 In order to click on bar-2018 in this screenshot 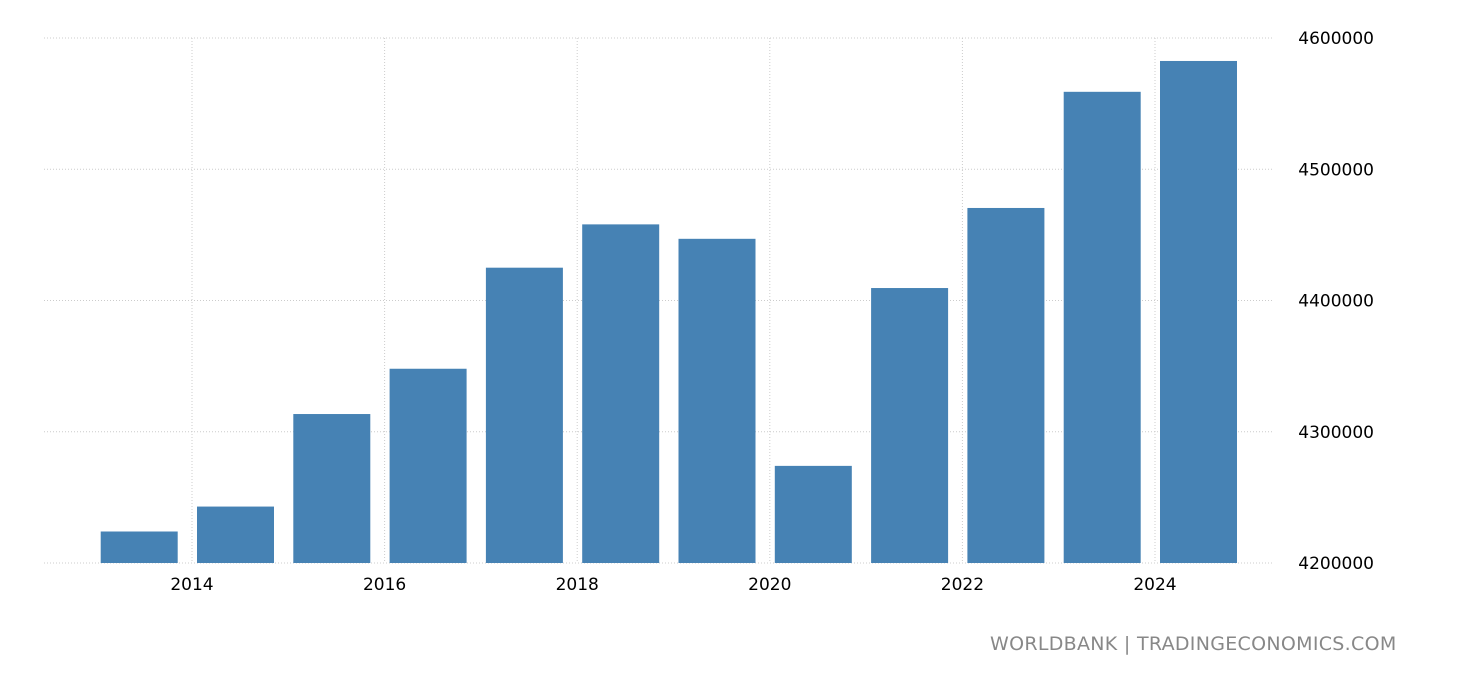, I will do `click(621, 393)`.